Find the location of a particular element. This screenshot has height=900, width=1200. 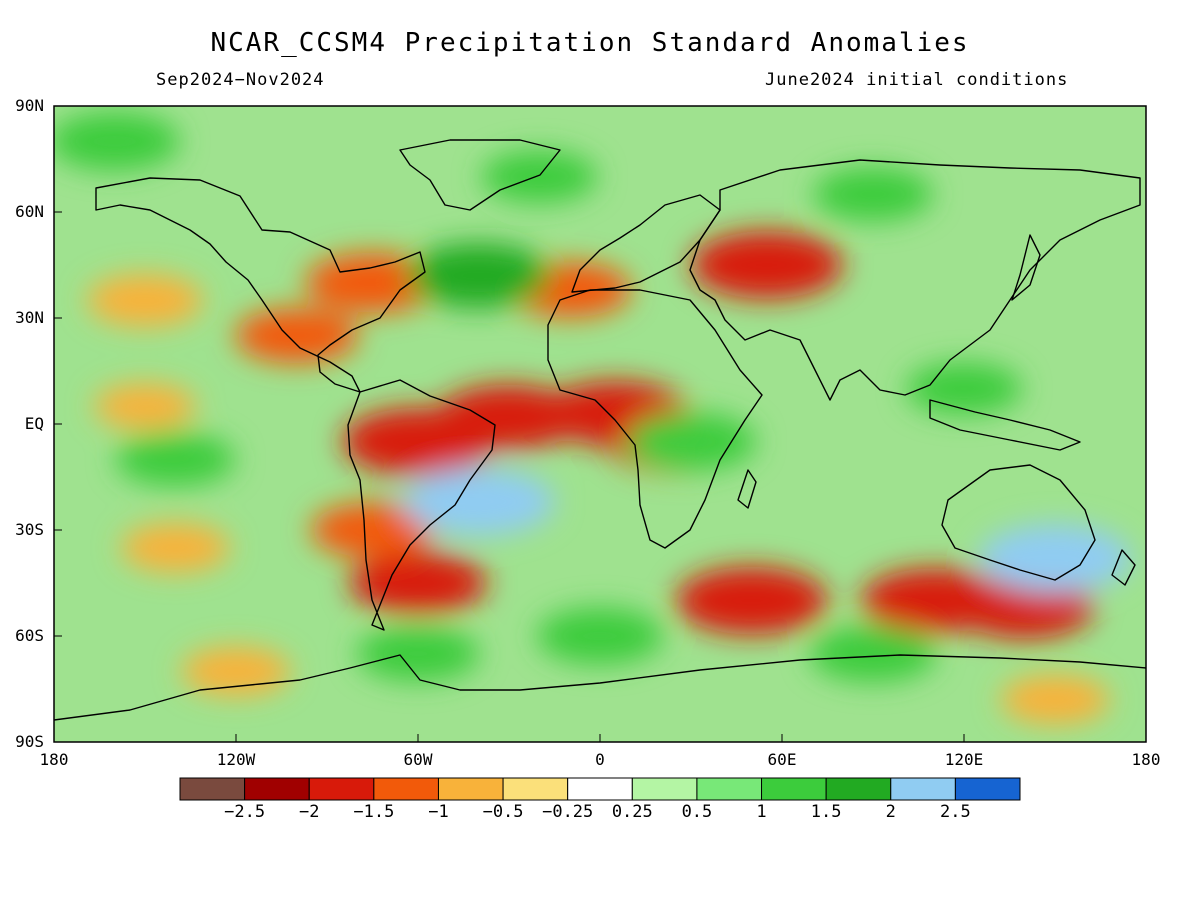

lat-label: 90S is located at coordinates (29, 741).